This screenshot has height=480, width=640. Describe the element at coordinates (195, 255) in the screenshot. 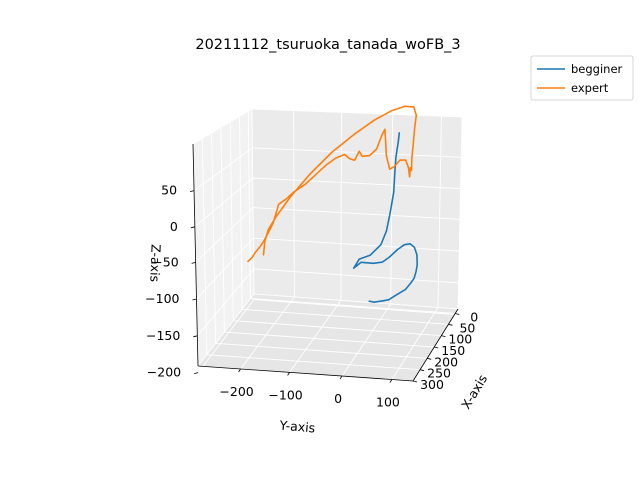

I see `z-axis-line` at that location.